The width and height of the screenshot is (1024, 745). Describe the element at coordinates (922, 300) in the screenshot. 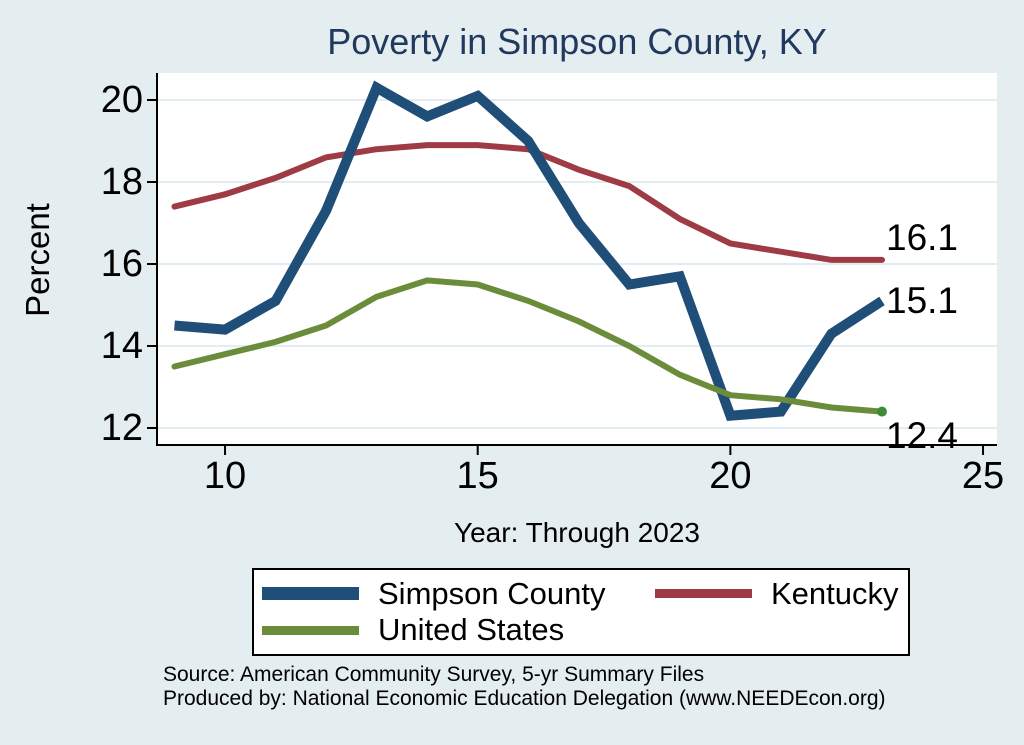

I see `series-end-label-simpson-county: 15.1` at that location.